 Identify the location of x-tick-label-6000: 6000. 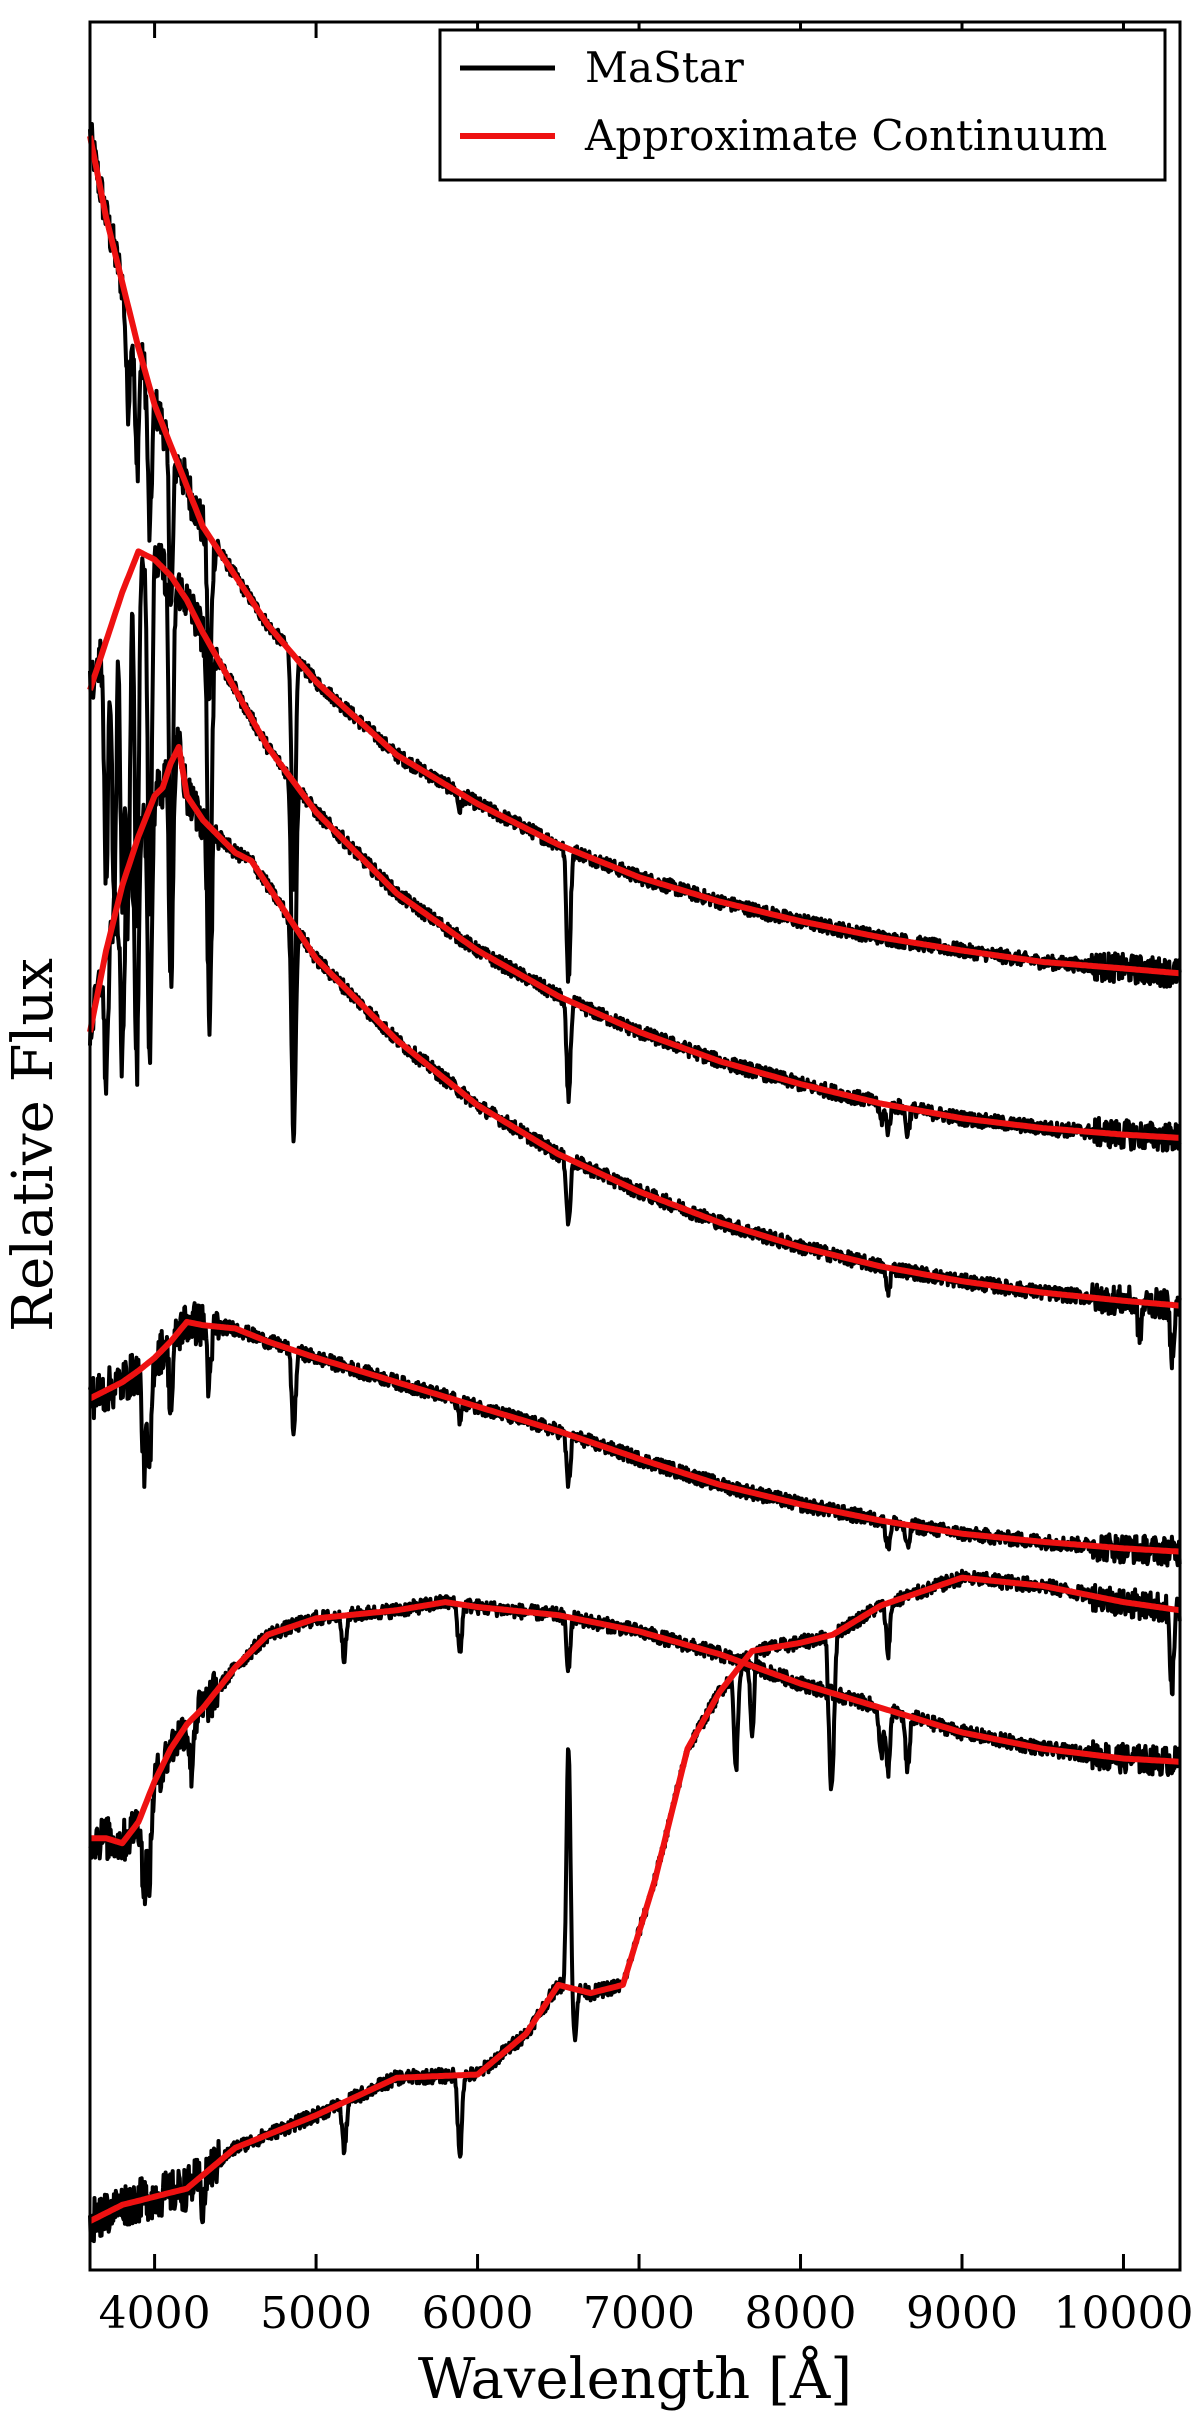
(478, 2313).